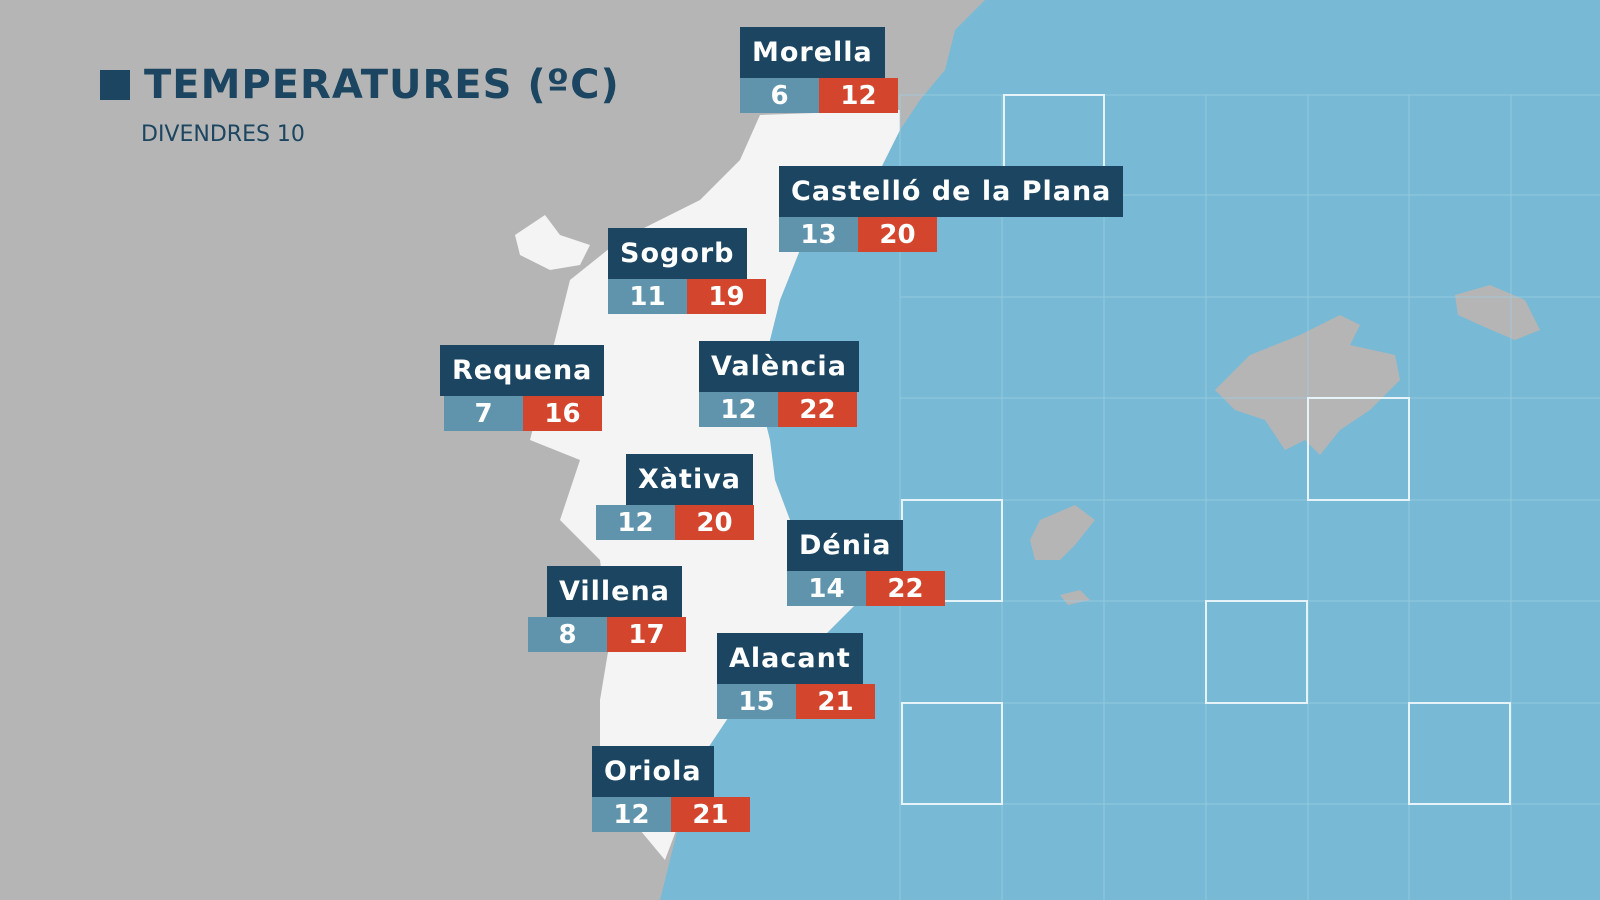 The height and width of the screenshot is (900, 1600). I want to click on min-temp: 6, so click(779, 95).